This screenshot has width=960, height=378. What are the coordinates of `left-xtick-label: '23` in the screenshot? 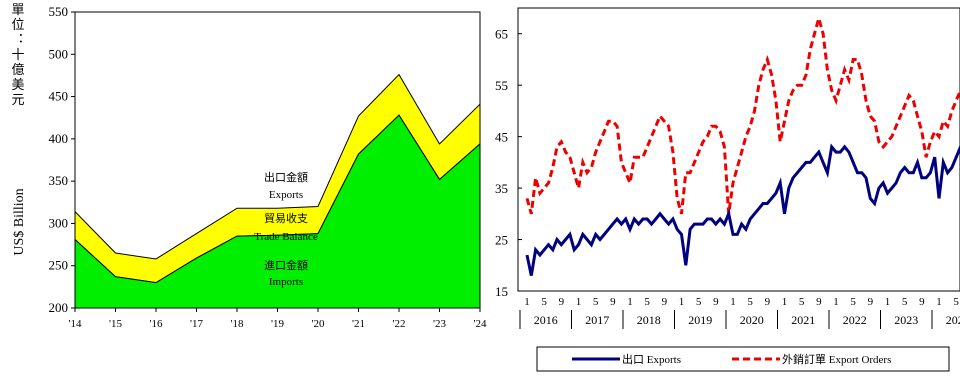 It's located at (439, 324).